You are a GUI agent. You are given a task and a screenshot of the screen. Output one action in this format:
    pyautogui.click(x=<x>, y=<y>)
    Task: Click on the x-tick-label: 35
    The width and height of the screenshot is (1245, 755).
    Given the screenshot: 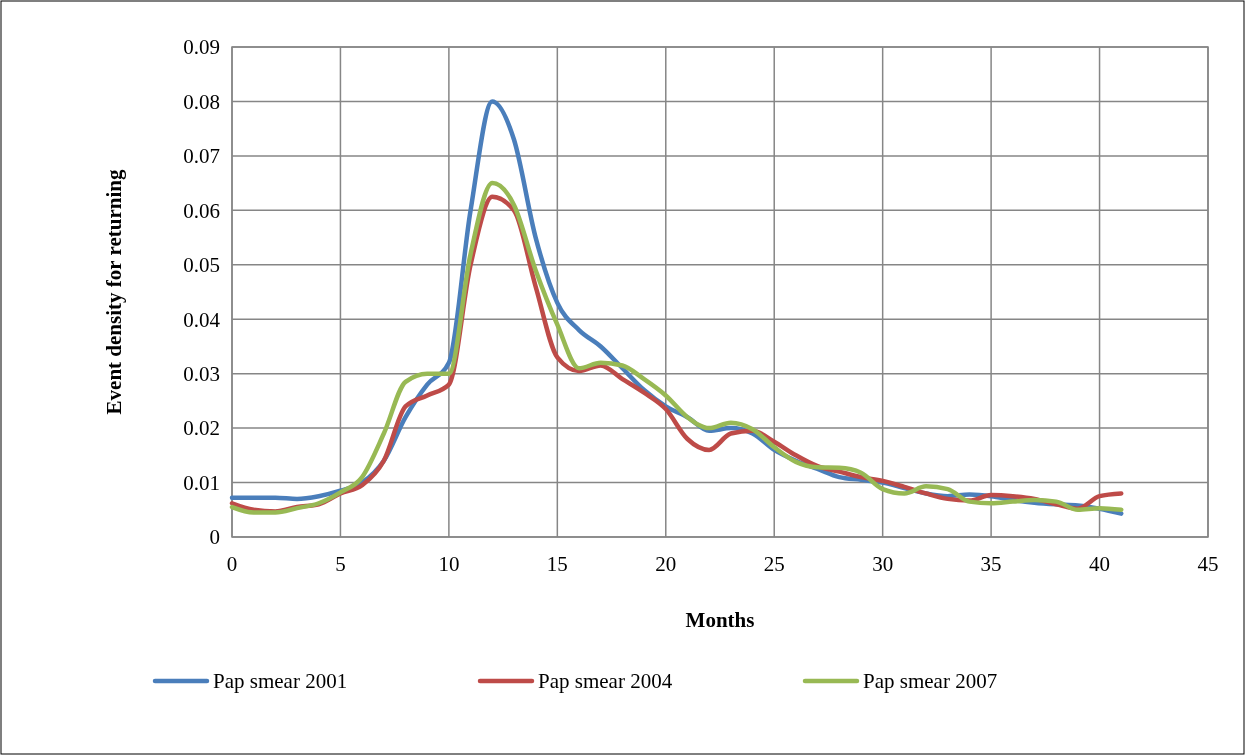 What is the action you would take?
    pyautogui.click(x=991, y=564)
    